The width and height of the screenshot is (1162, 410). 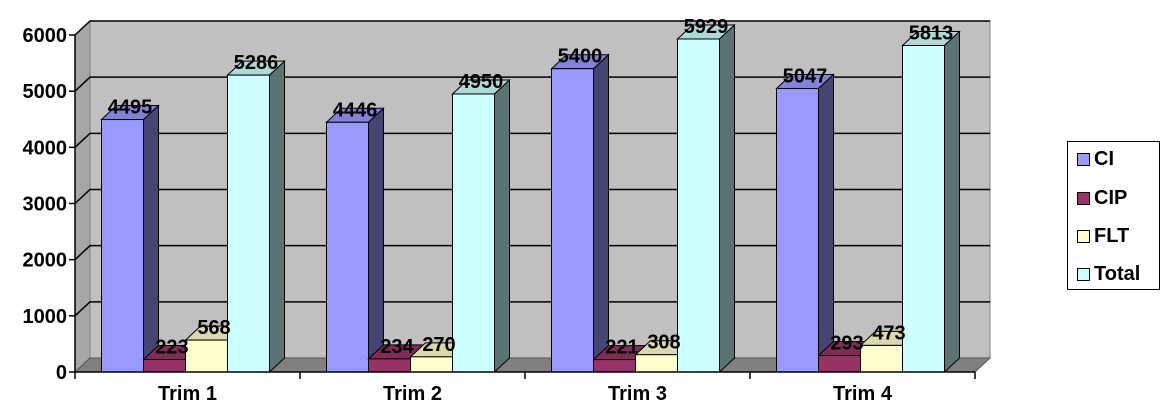 What do you see at coordinates (61, 373) in the screenshot?
I see `y-tick-label-0: 0` at bounding box center [61, 373].